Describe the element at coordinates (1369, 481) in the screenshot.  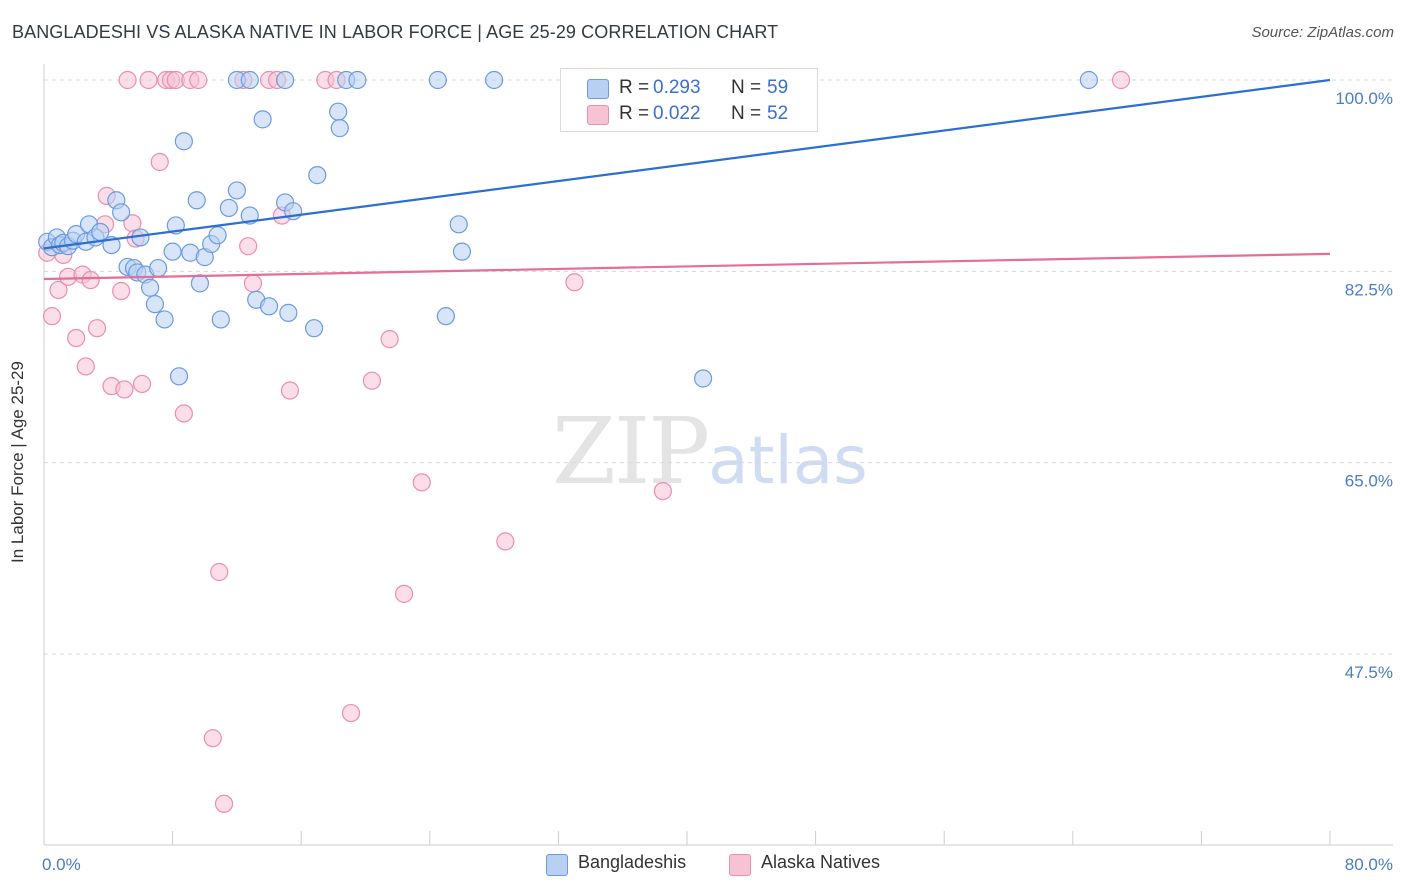
I see `y-tick-label: 65.0%` at that location.